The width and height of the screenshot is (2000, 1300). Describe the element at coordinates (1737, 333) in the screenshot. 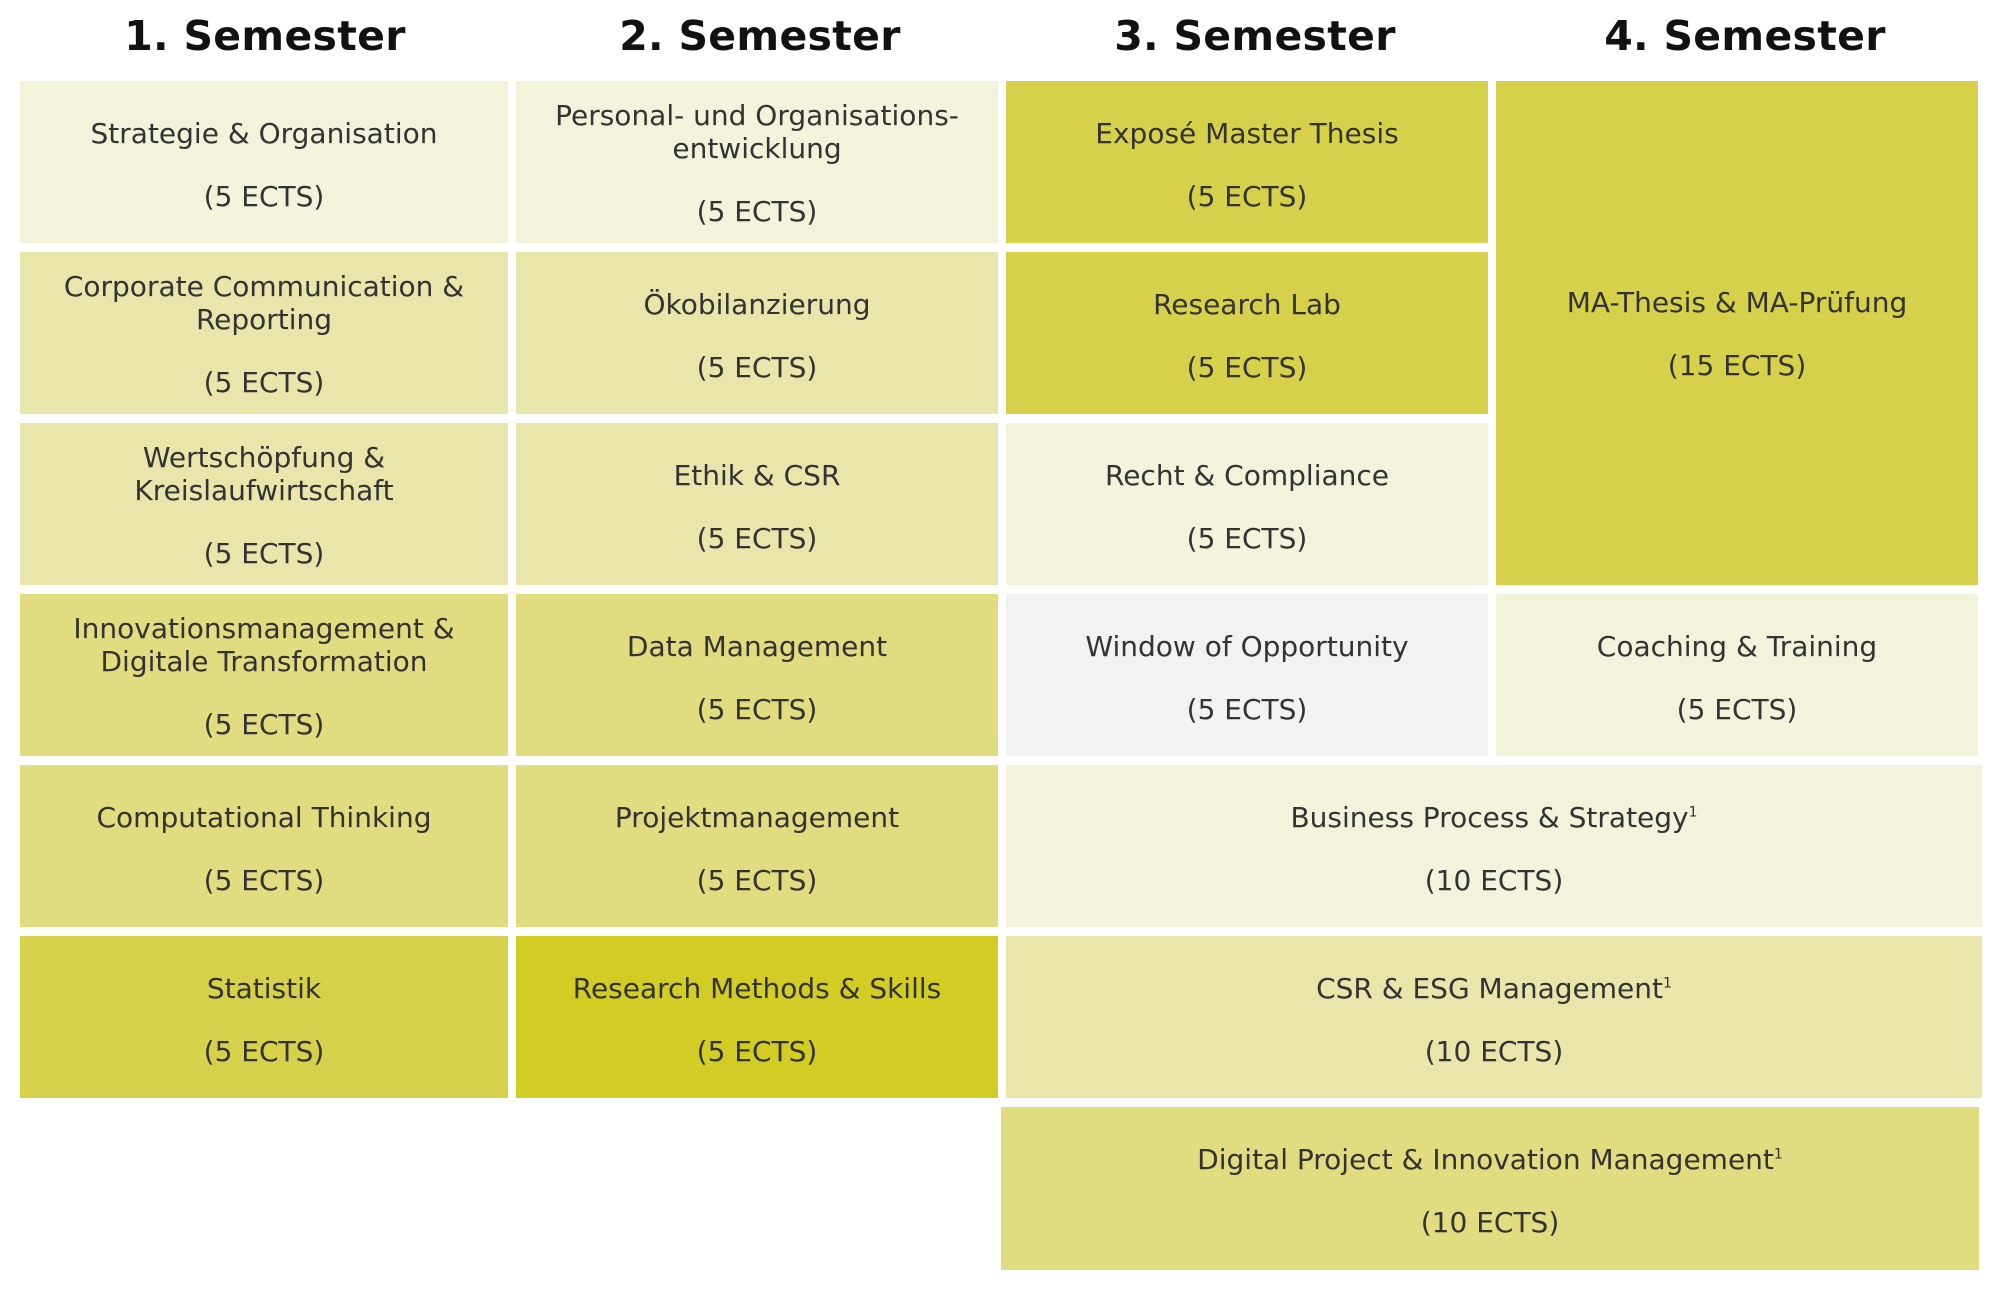

I see `module-ma-thesis: MA-Thesis & MA-Prüfung (15 ECTS)` at that location.